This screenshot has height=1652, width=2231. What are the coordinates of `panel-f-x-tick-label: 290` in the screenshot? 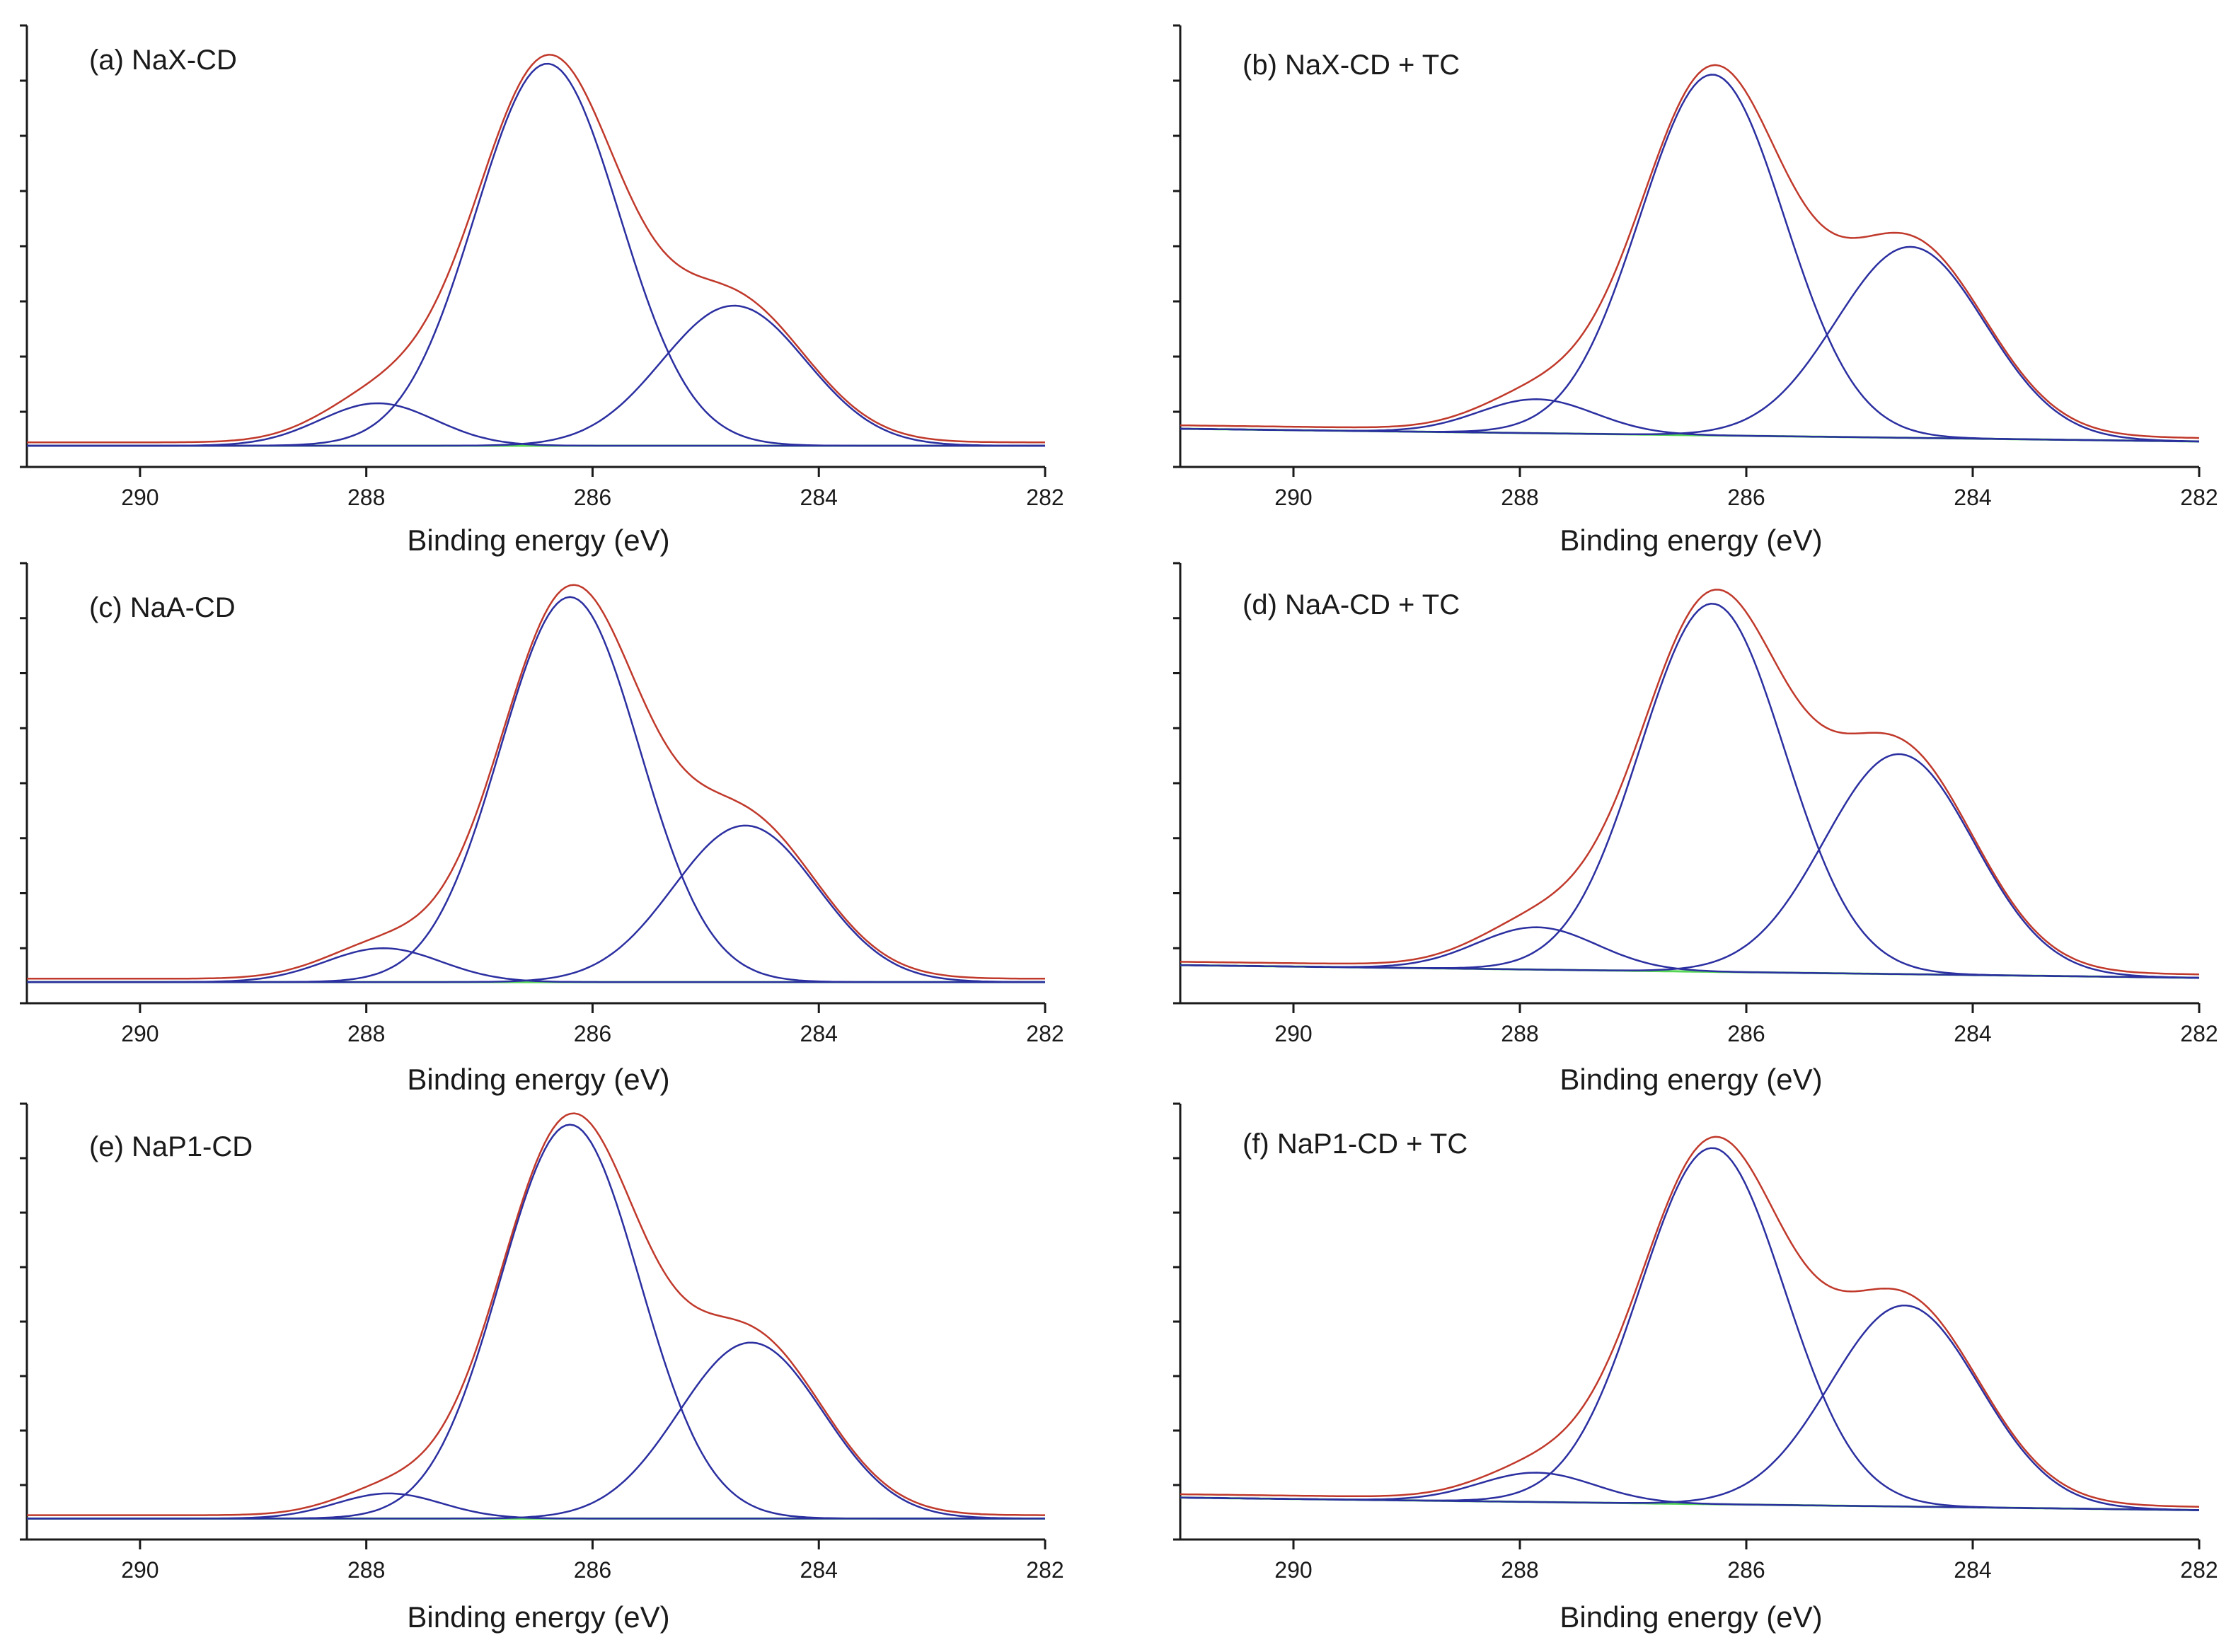 It's located at (1293, 1570).